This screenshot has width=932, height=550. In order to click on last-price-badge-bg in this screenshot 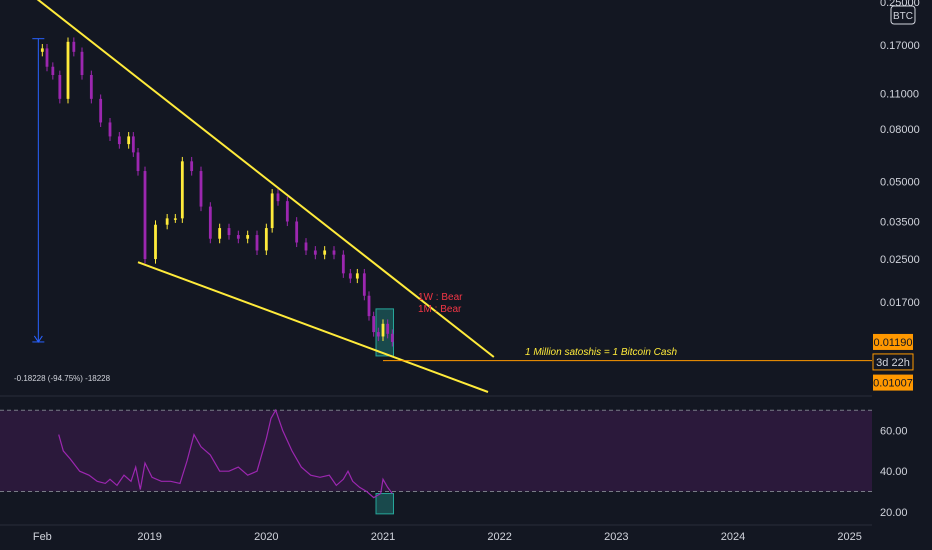, I will do `click(893, 341)`.